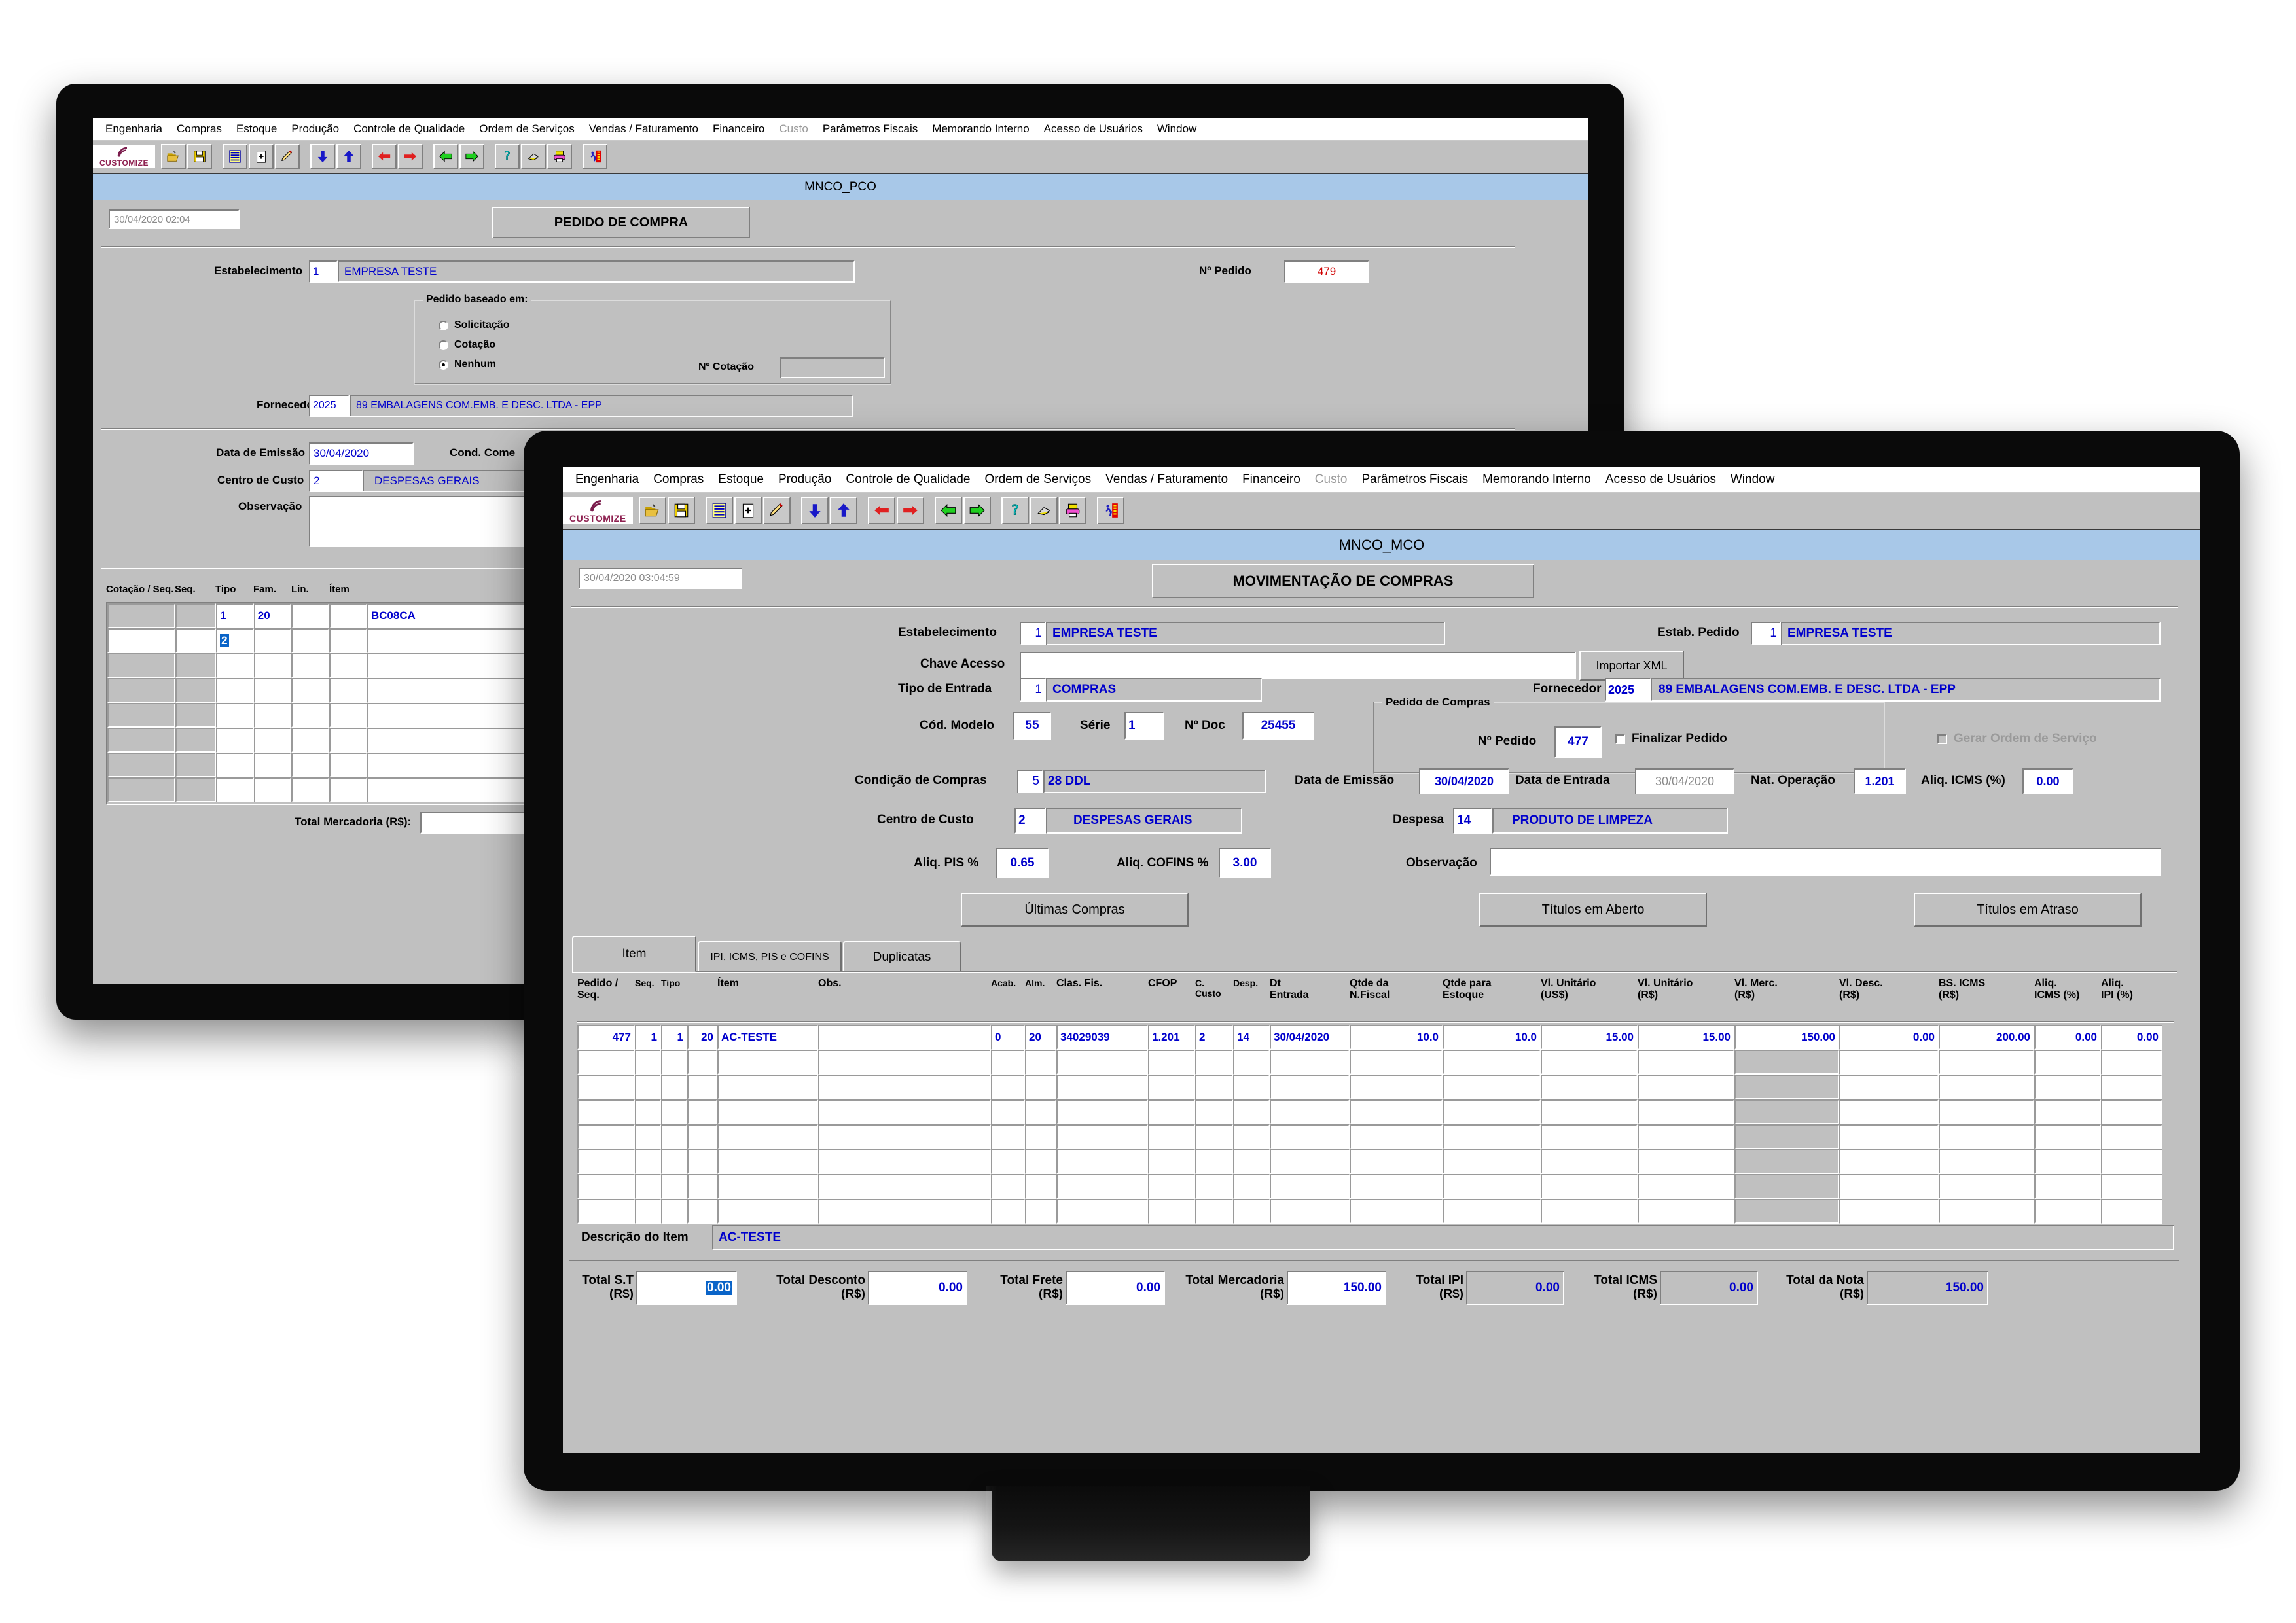 The image size is (2296, 1623). I want to click on table-cell-desp, so click(1251, 1062).